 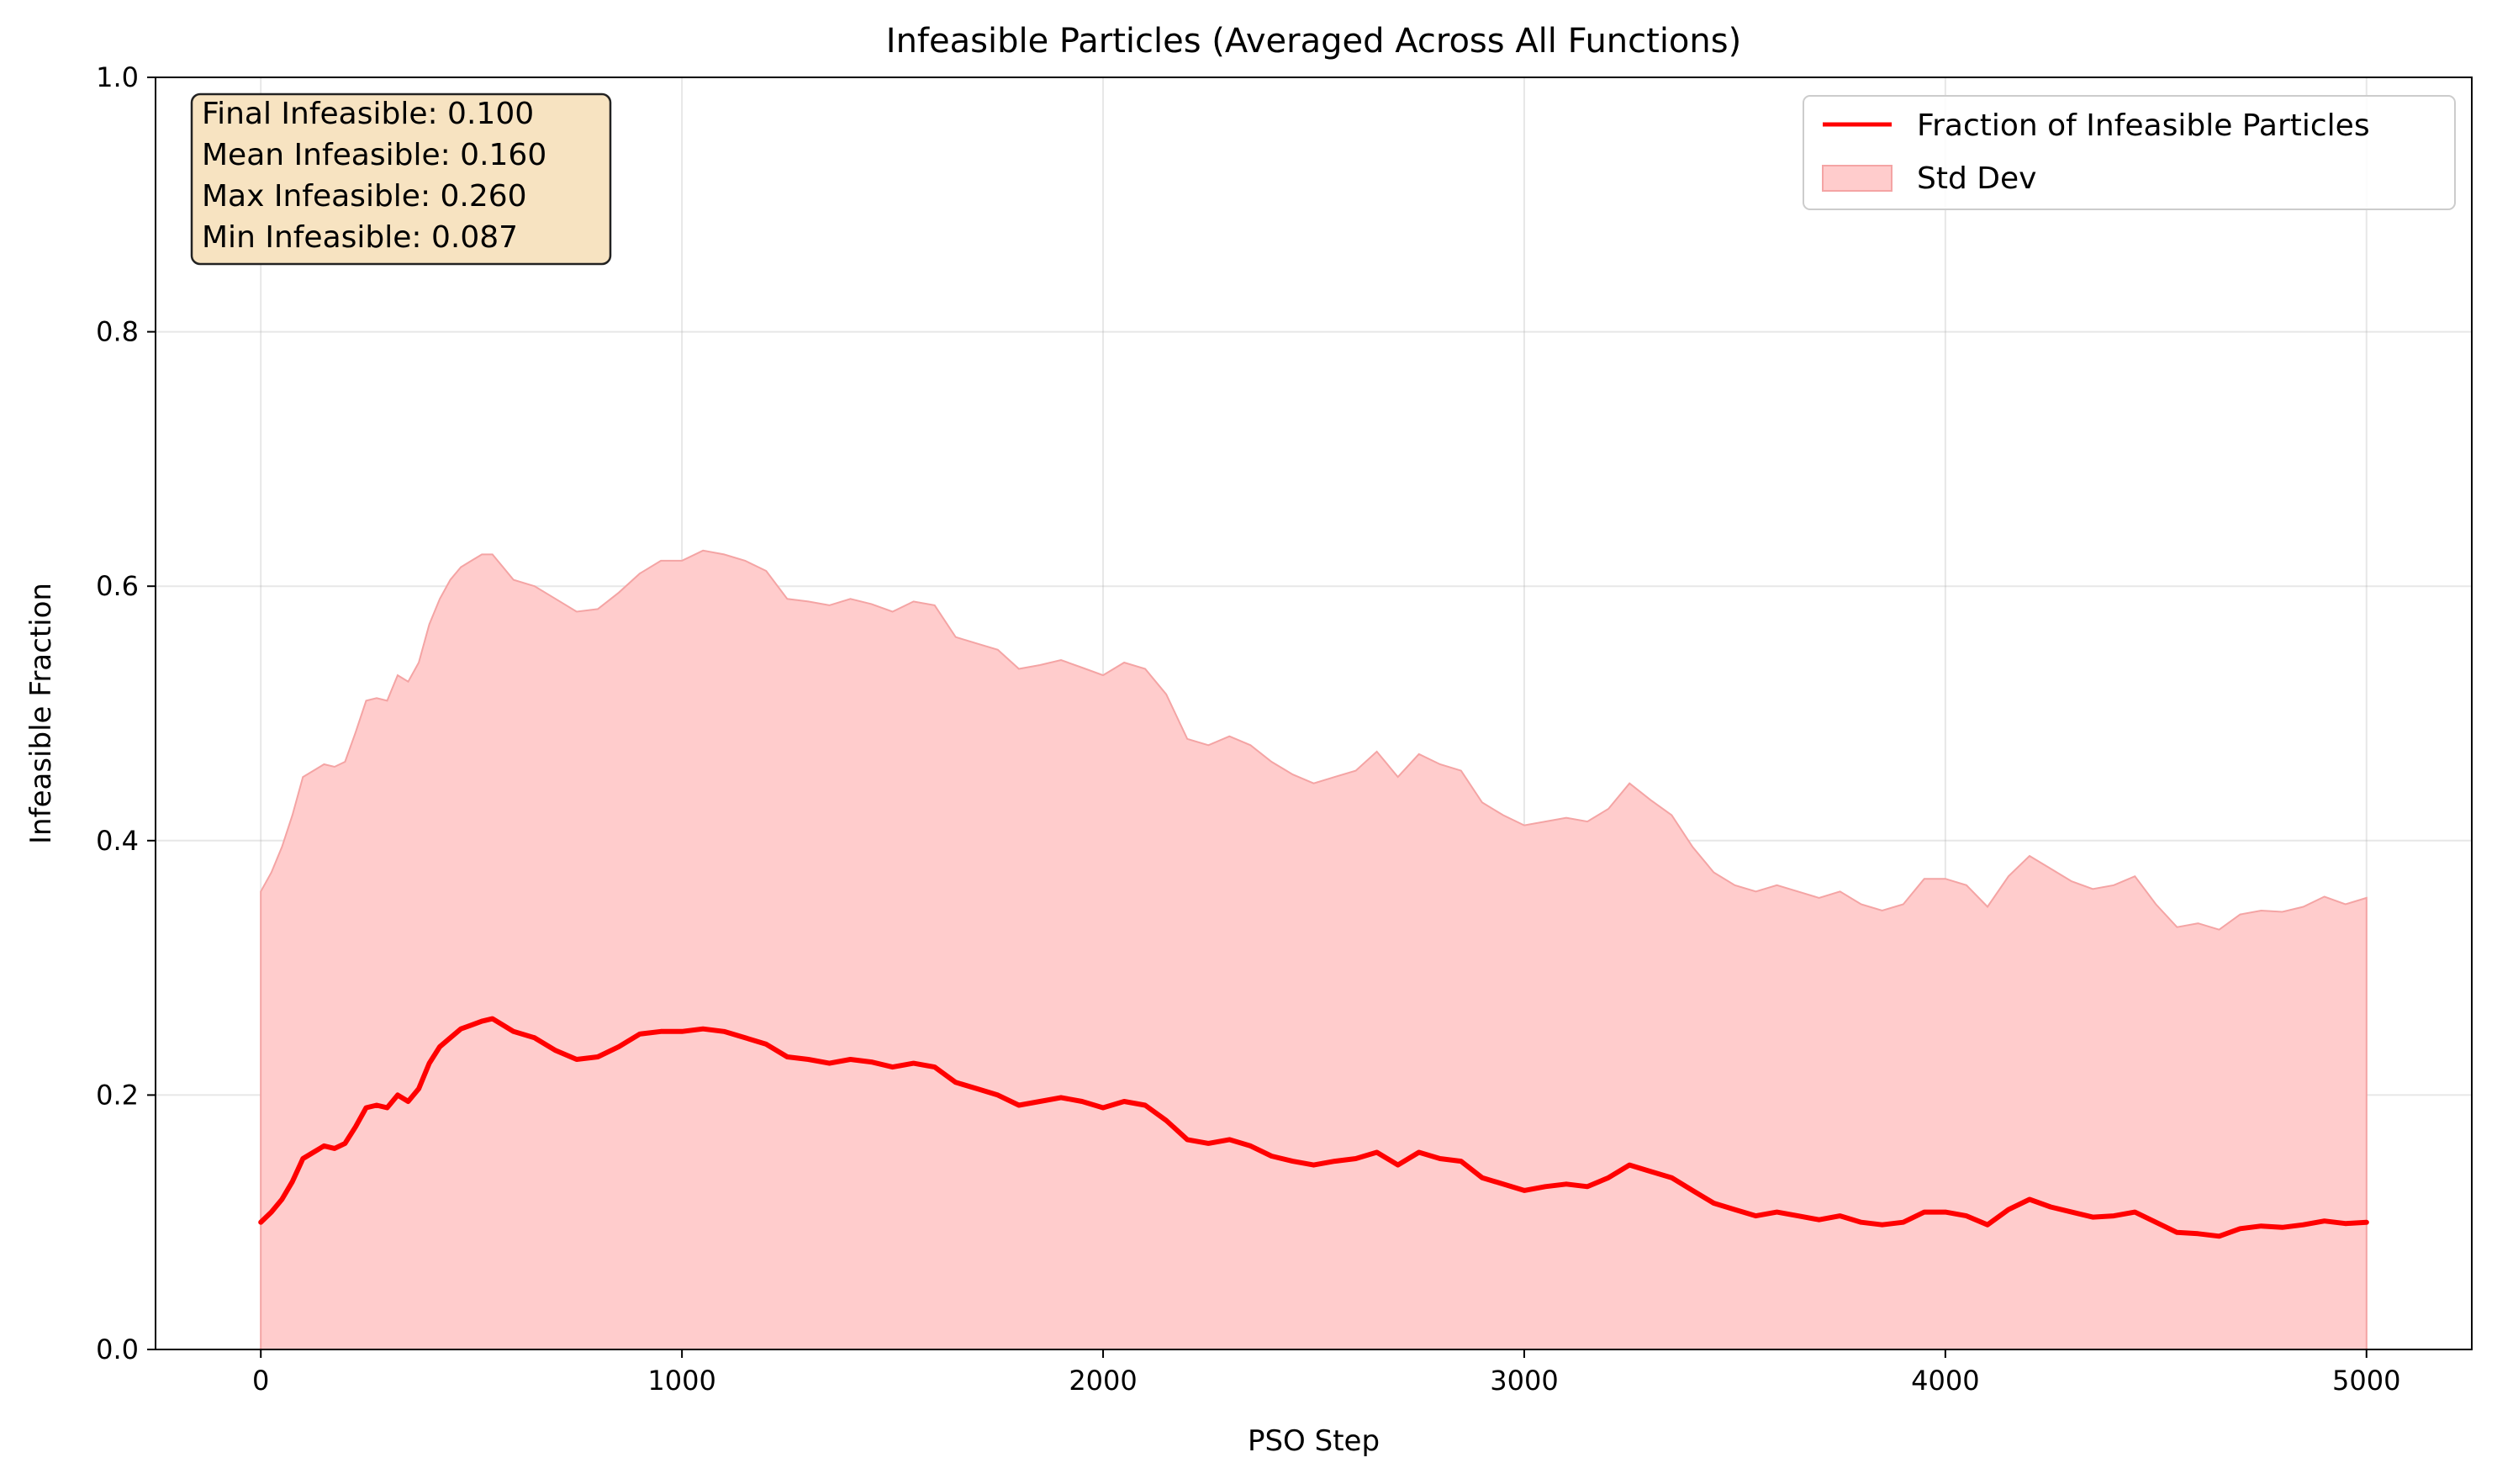 What do you see at coordinates (374, 155) in the screenshot?
I see `stats-mean-infeasible: Mean Infeasible: 0.160` at bounding box center [374, 155].